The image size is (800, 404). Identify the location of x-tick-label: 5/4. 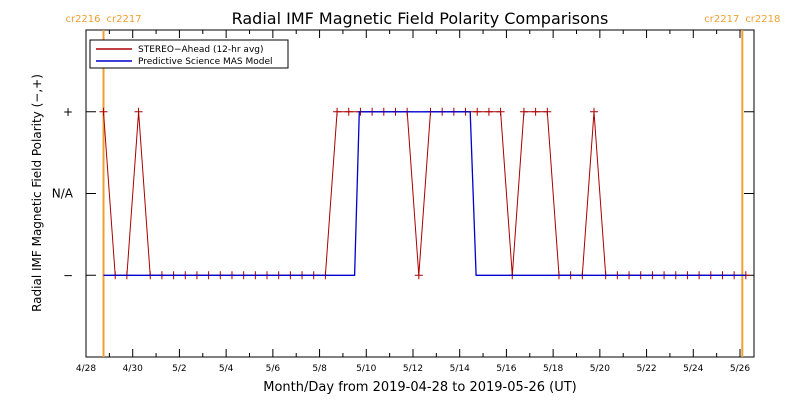
(226, 369).